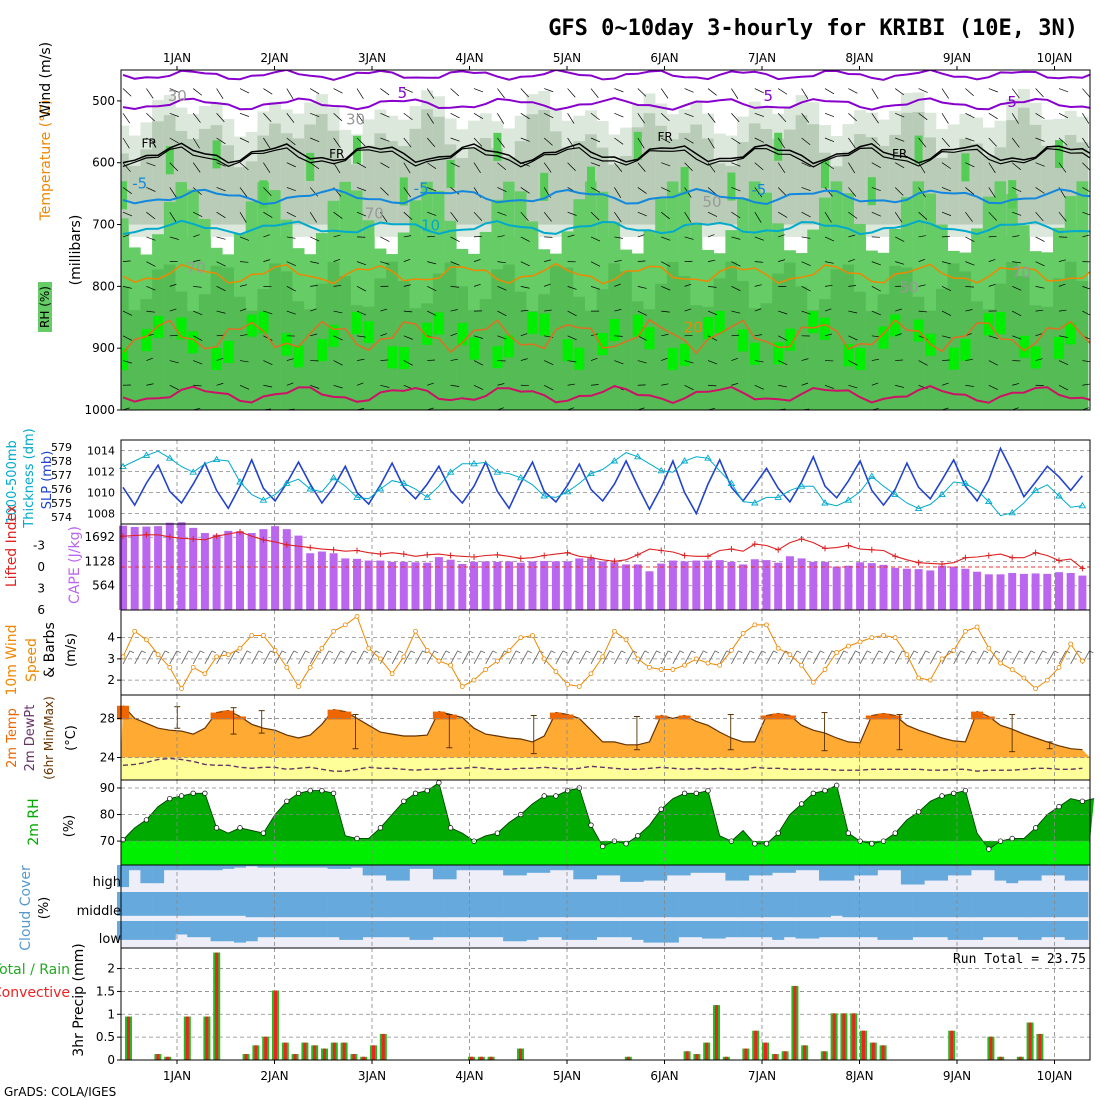 This screenshot has height=1100, width=1100. I want to click on rh-tick-label: 70, so click(107, 841).